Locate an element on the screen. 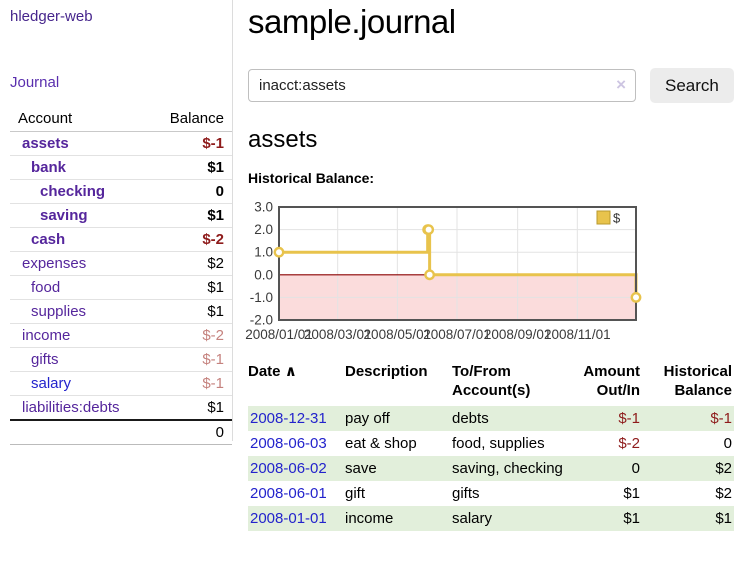  transaction-date-link: 2008-06-03 is located at coordinates (288, 443).